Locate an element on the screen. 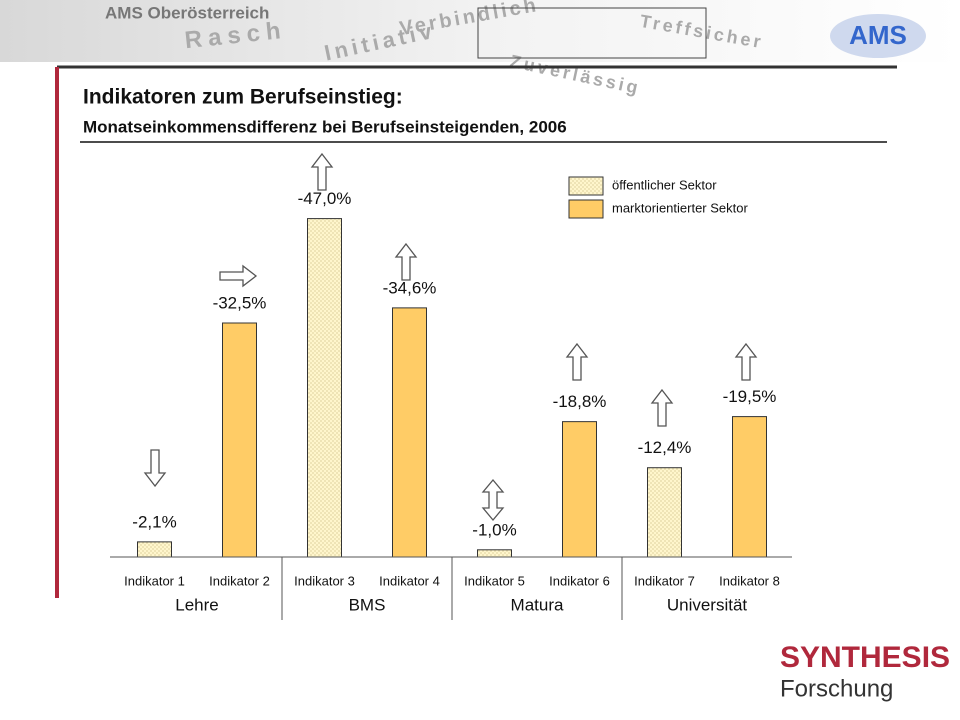  x-tick-label: Indikator 8 is located at coordinates (749, 580).